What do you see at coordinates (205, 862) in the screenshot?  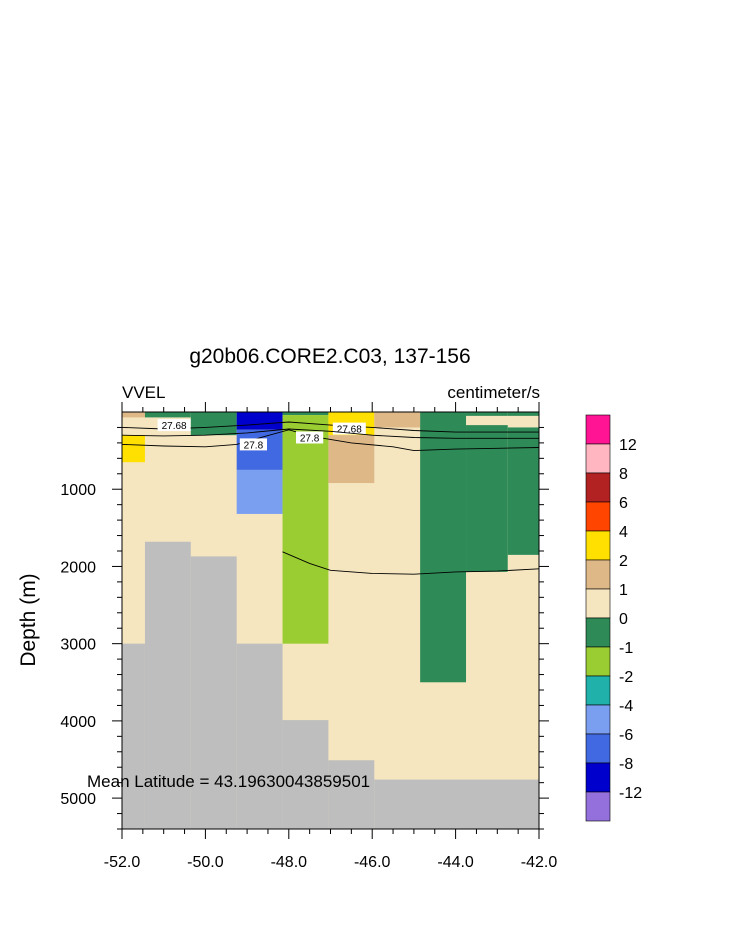 I see `x-tick-label: -50.0` at bounding box center [205, 862].